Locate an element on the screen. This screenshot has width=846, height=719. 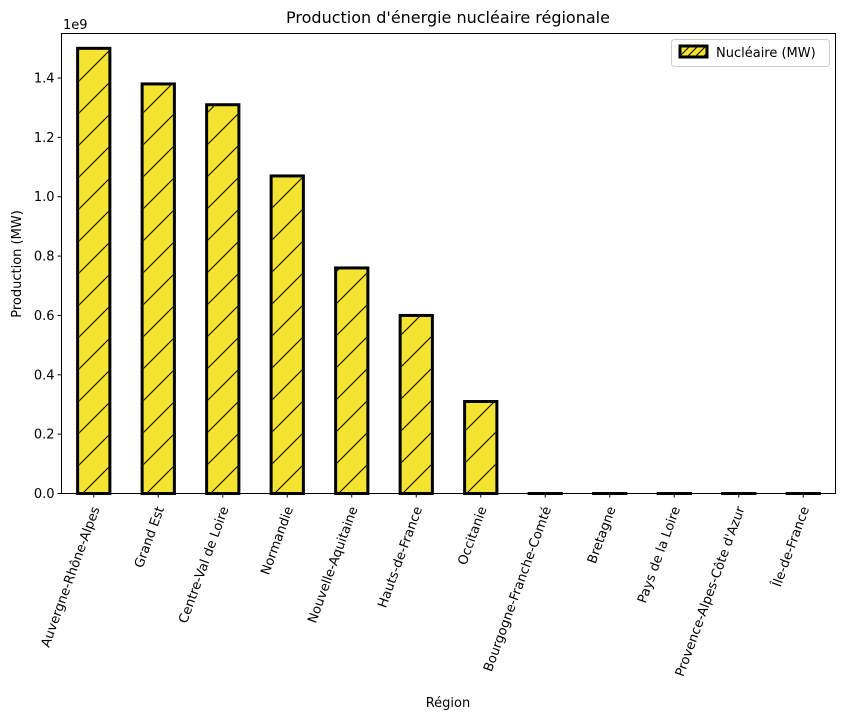
x-tick-label-10: Provence-Alpes-Côte d'Azur is located at coordinates (711, 591).